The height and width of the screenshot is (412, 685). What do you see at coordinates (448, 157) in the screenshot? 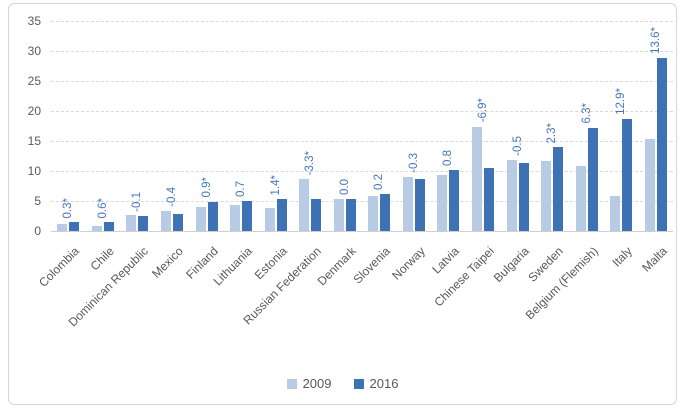
I see `data-label: 0.8` at bounding box center [448, 157].